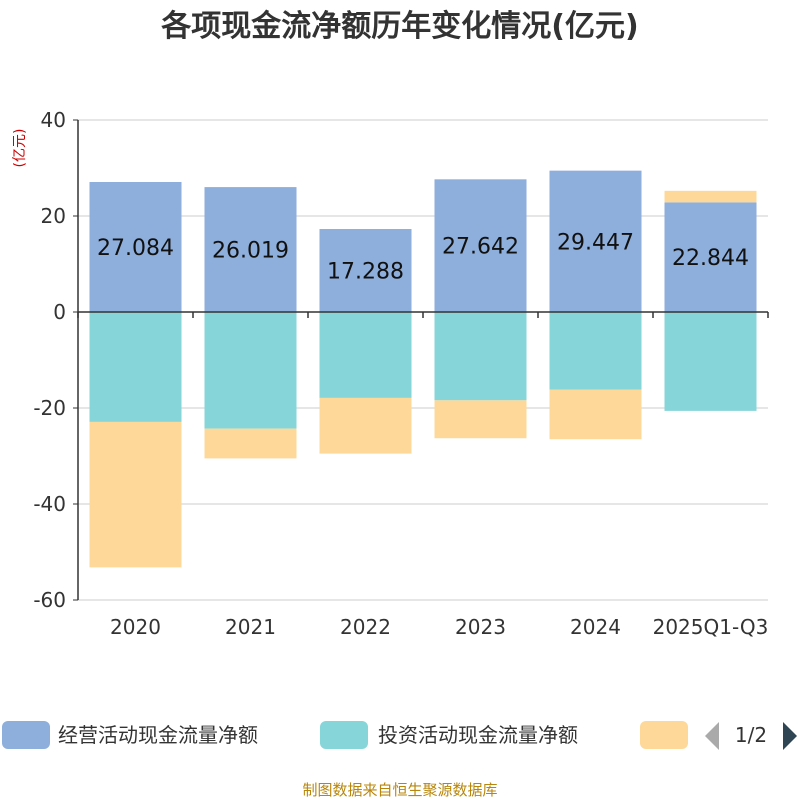 This screenshot has height=800, width=800. What do you see at coordinates (53, 216) in the screenshot?
I see `y-tick-label: 20` at bounding box center [53, 216].